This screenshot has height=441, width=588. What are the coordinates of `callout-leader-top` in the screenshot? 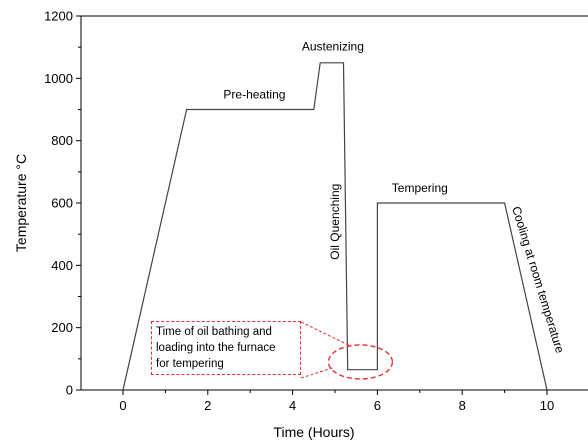 It's located at (325, 334).